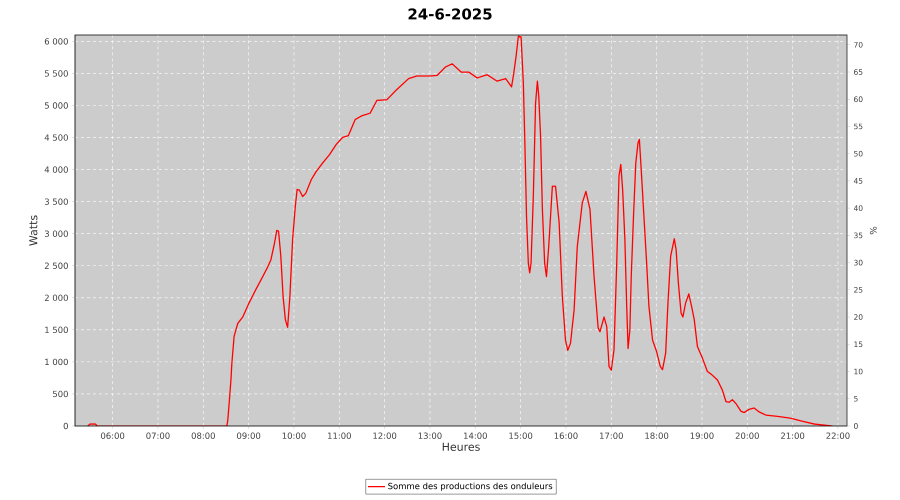 Image resolution: width=900 pixels, height=500 pixels. Describe the element at coordinates (56, 201) in the screenshot. I see `y-tick-label: 3 500` at that location.